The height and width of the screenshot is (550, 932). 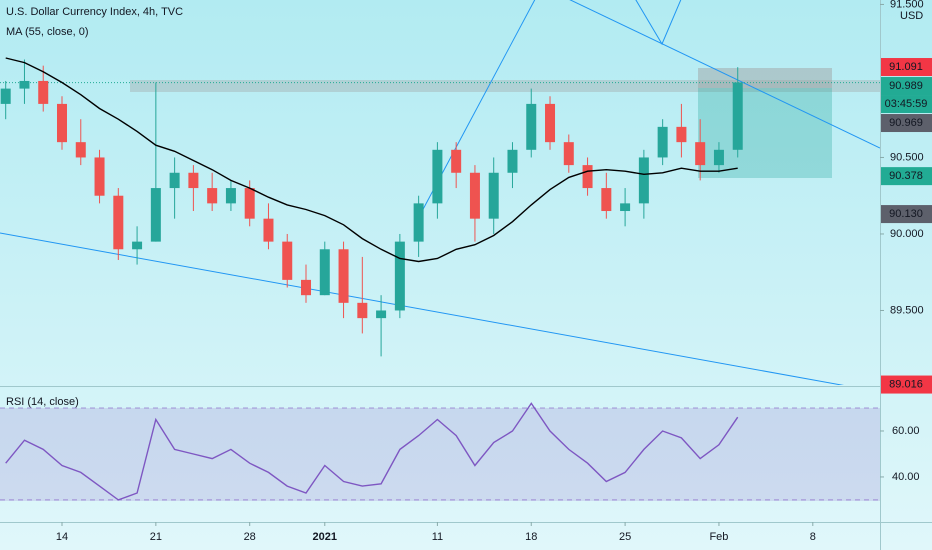 I want to click on x-tick-label: 18, so click(x=531, y=537).